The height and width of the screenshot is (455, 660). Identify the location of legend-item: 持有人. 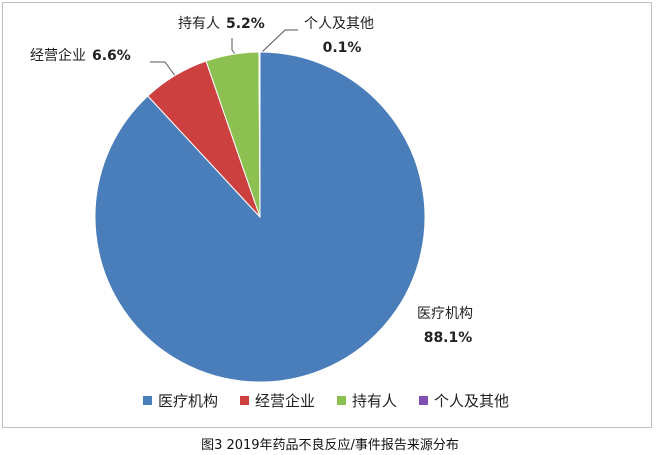
(367, 400).